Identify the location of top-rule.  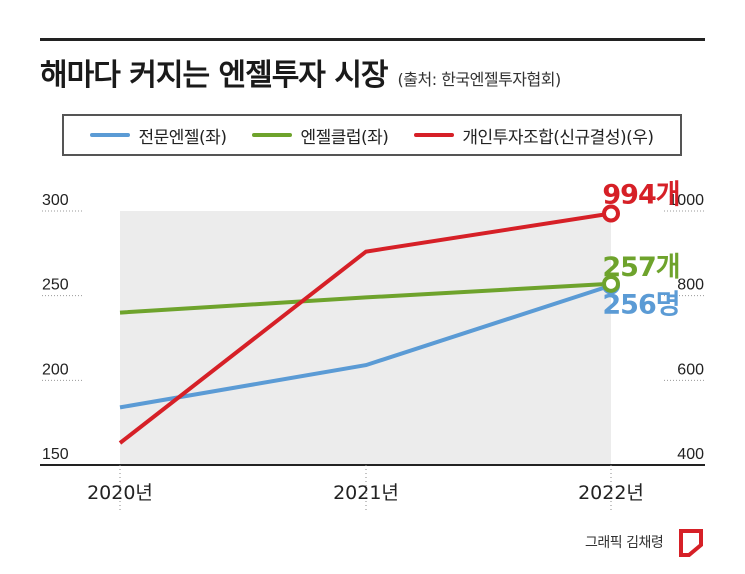
(372, 39).